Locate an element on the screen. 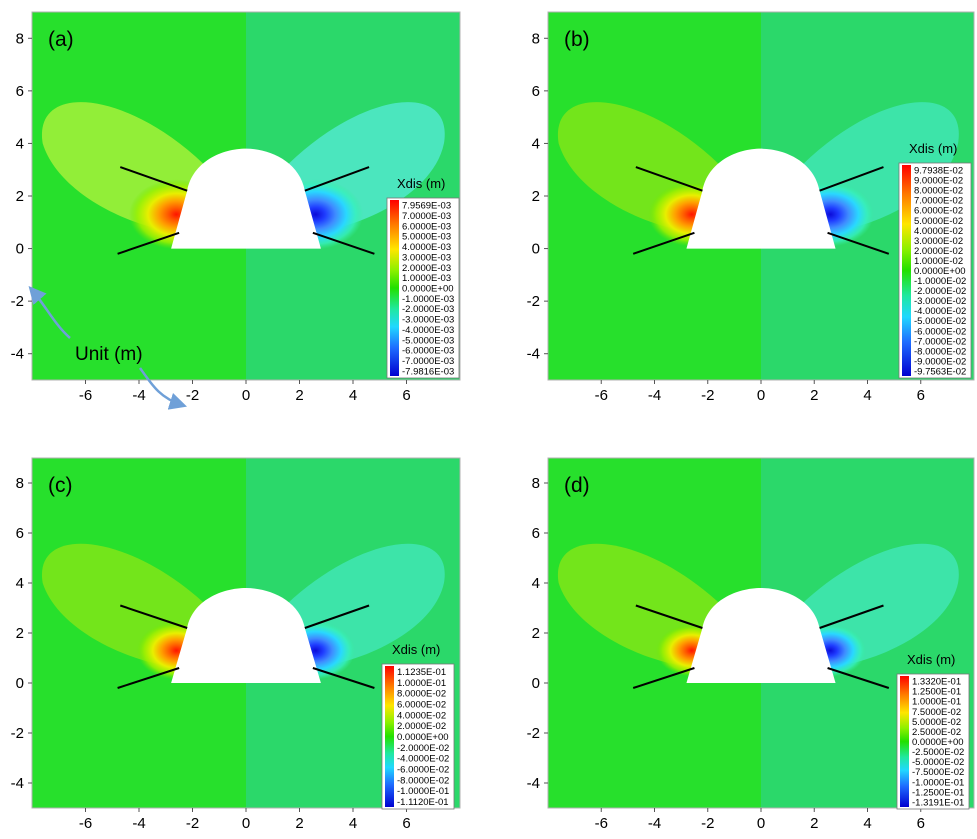  panel-label: (d) is located at coordinates (577, 485).